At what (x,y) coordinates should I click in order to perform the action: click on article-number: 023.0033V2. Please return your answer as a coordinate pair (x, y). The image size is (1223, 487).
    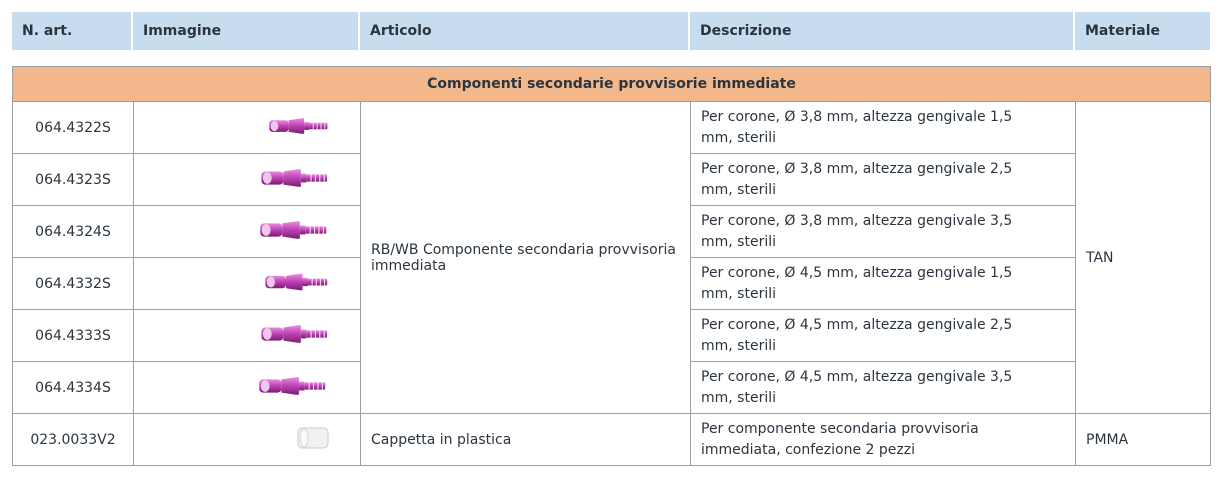
    Looking at the image, I should click on (73, 439).